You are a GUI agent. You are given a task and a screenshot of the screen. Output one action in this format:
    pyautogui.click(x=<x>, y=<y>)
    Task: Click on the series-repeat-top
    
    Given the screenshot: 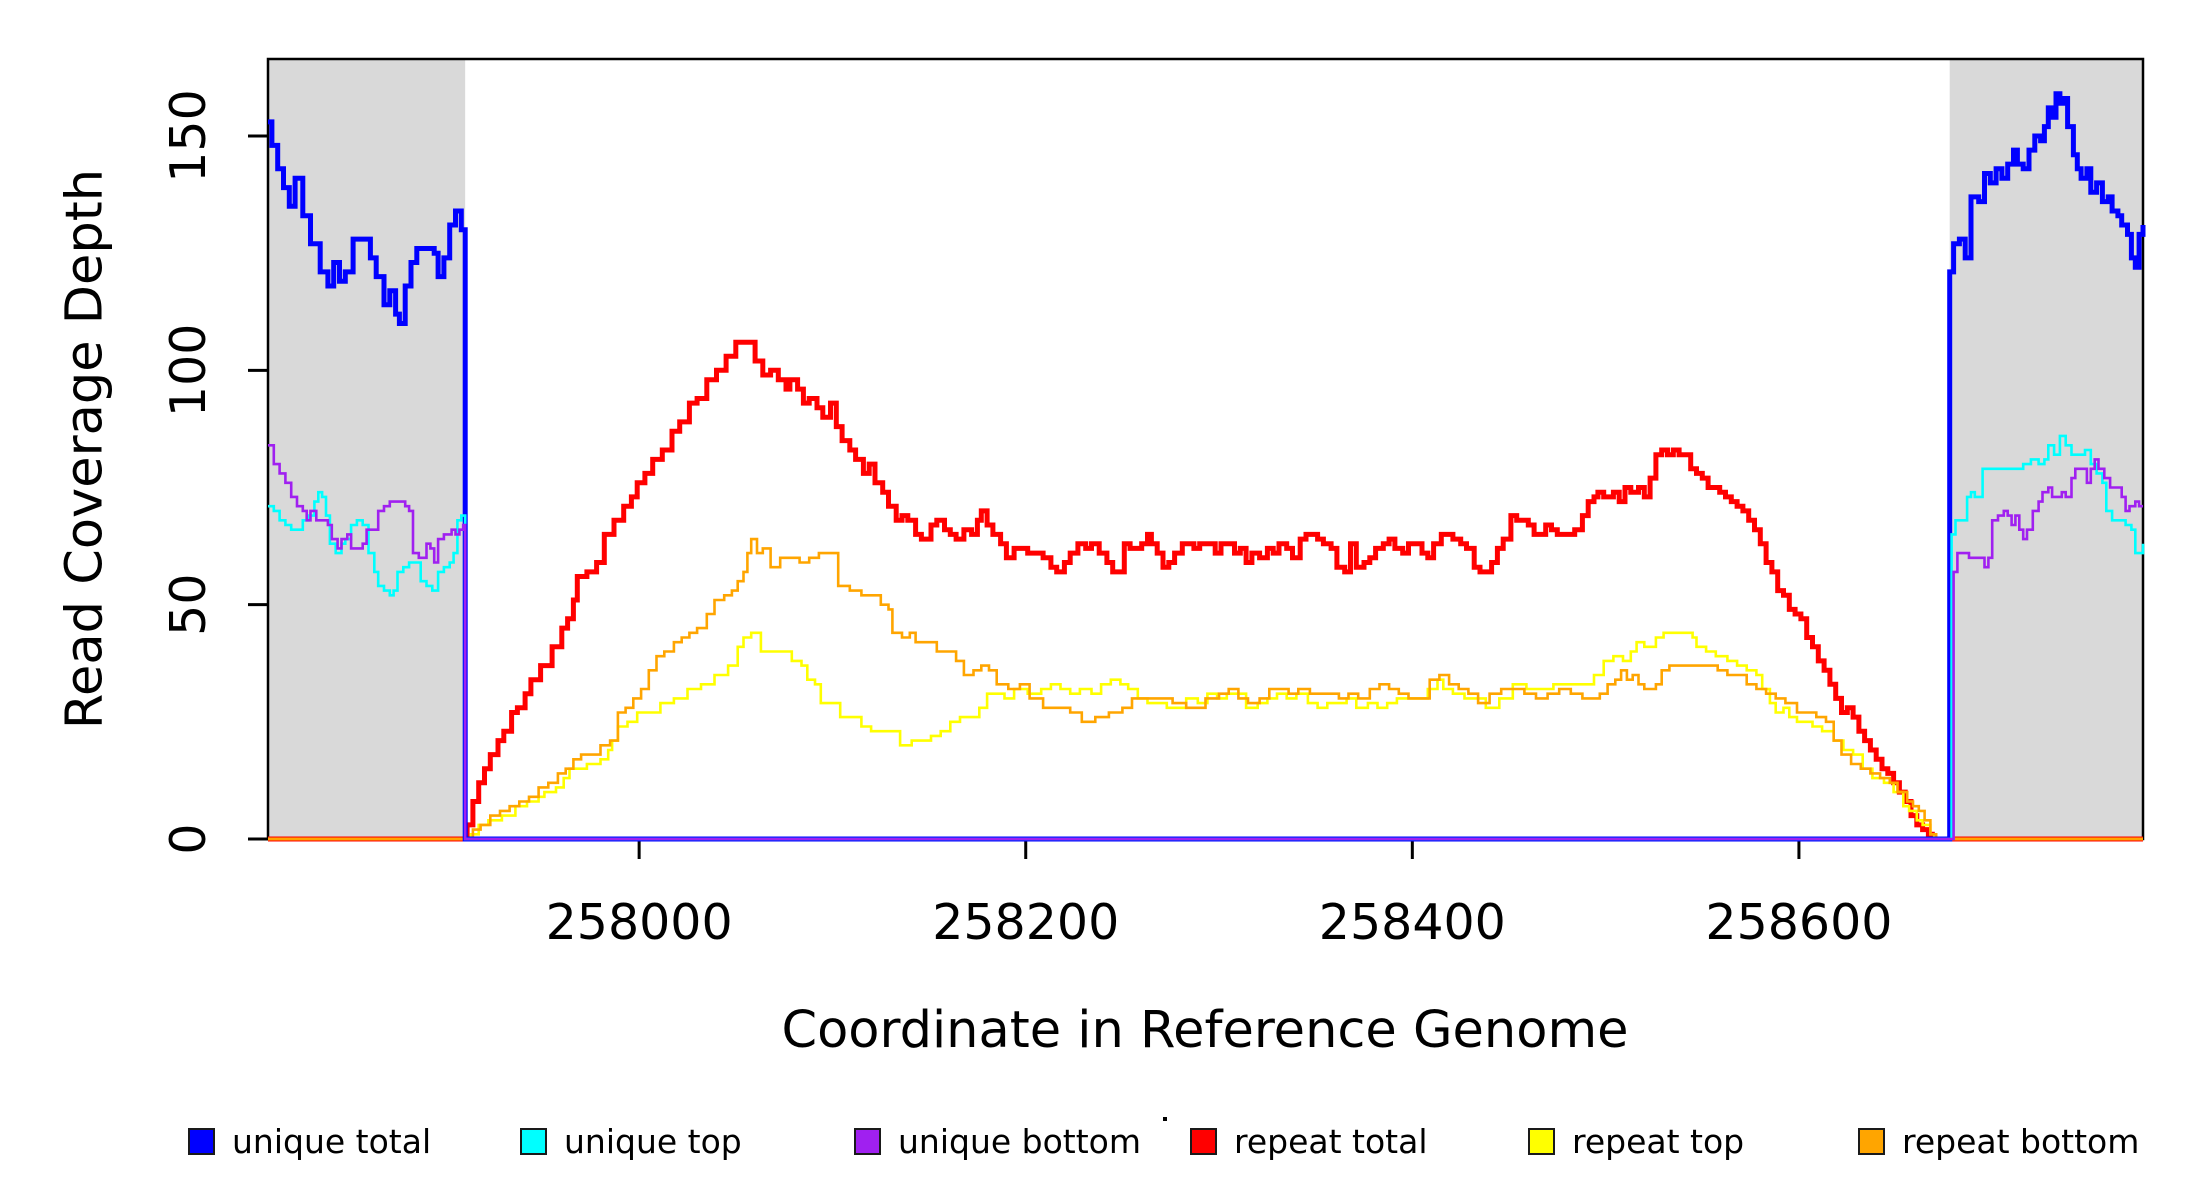 What is the action you would take?
    pyautogui.click(x=1205, y=736)
    